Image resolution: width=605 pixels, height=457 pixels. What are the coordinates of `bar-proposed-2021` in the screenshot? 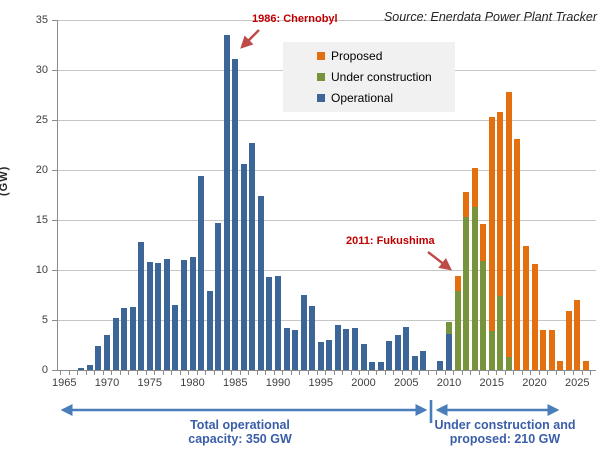 It's located at (543, 350).